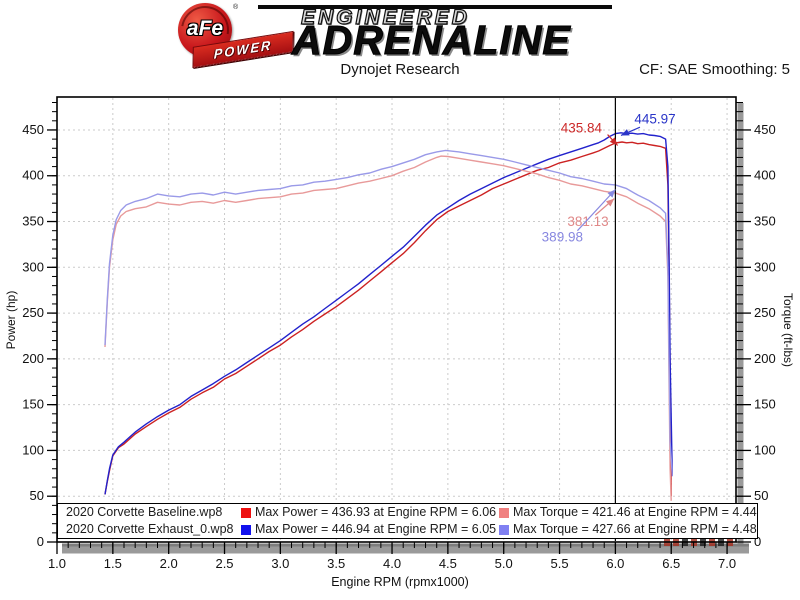 This screenshot has width=800, height=600. What do you see at coordinates (385, 17) in the screenshot?
I see `brand-engineered-text: ENGINEERED` at bounding box center [385, 17].